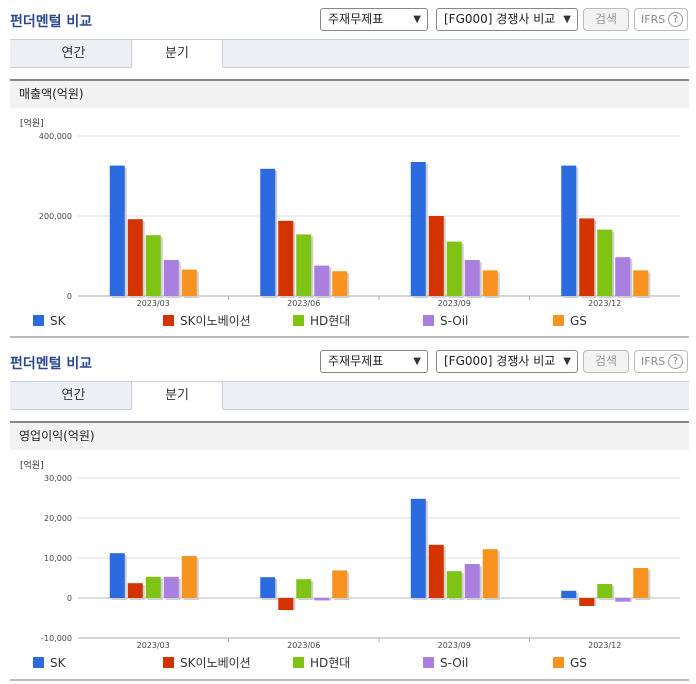  I want to click on y-tick-label: 20,000, so click(58, 518).